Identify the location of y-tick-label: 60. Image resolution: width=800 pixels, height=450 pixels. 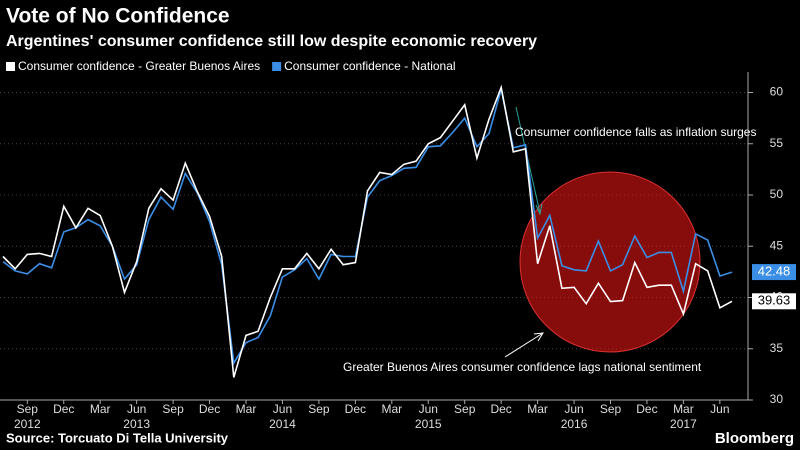
(777, 92).